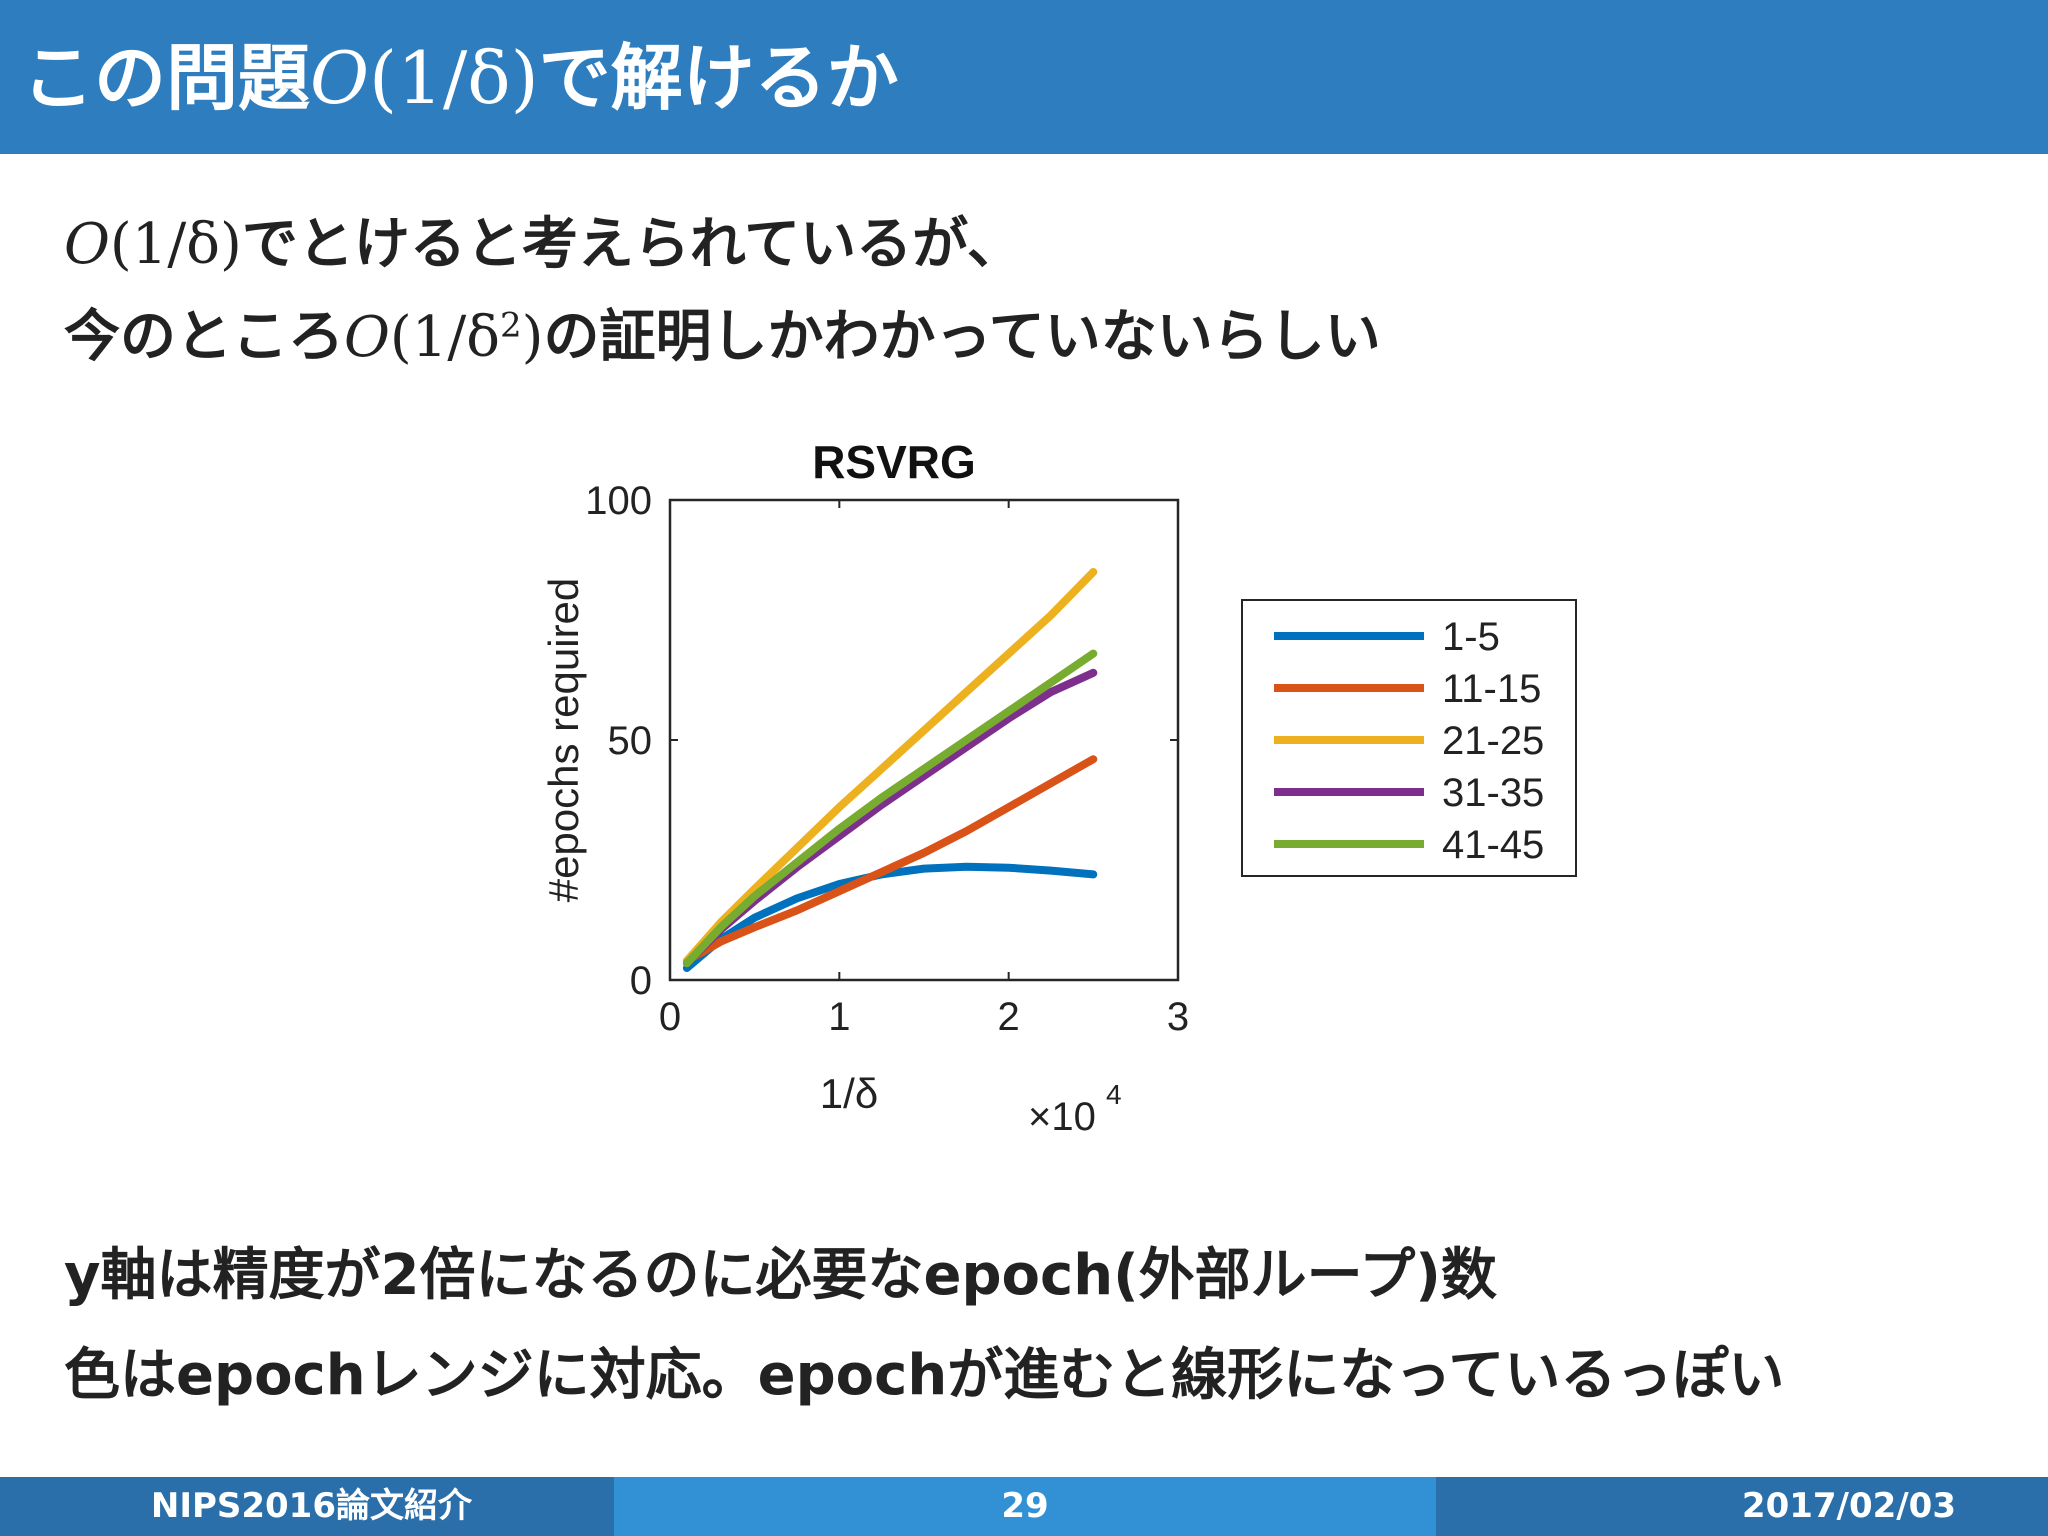  What do you see at coordinates (454, 78) in the screenshot?
I see `title-math-arg: 1/δ` at bounding box center [454, 78].